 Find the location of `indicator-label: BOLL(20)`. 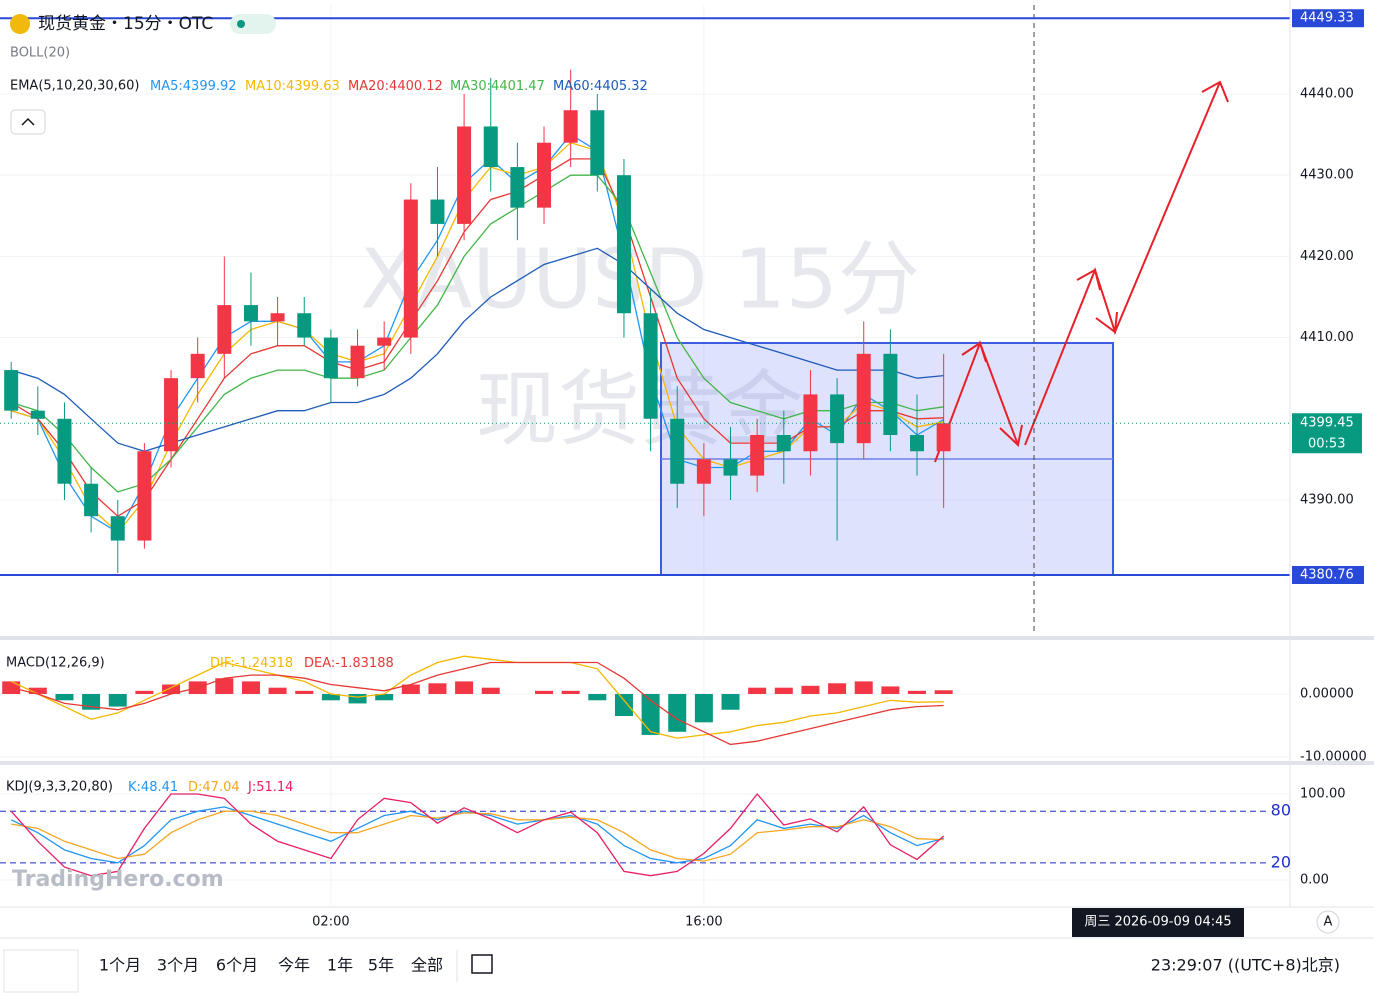

indicator-label: BOLL(20) is located at coordinates (40, 53).